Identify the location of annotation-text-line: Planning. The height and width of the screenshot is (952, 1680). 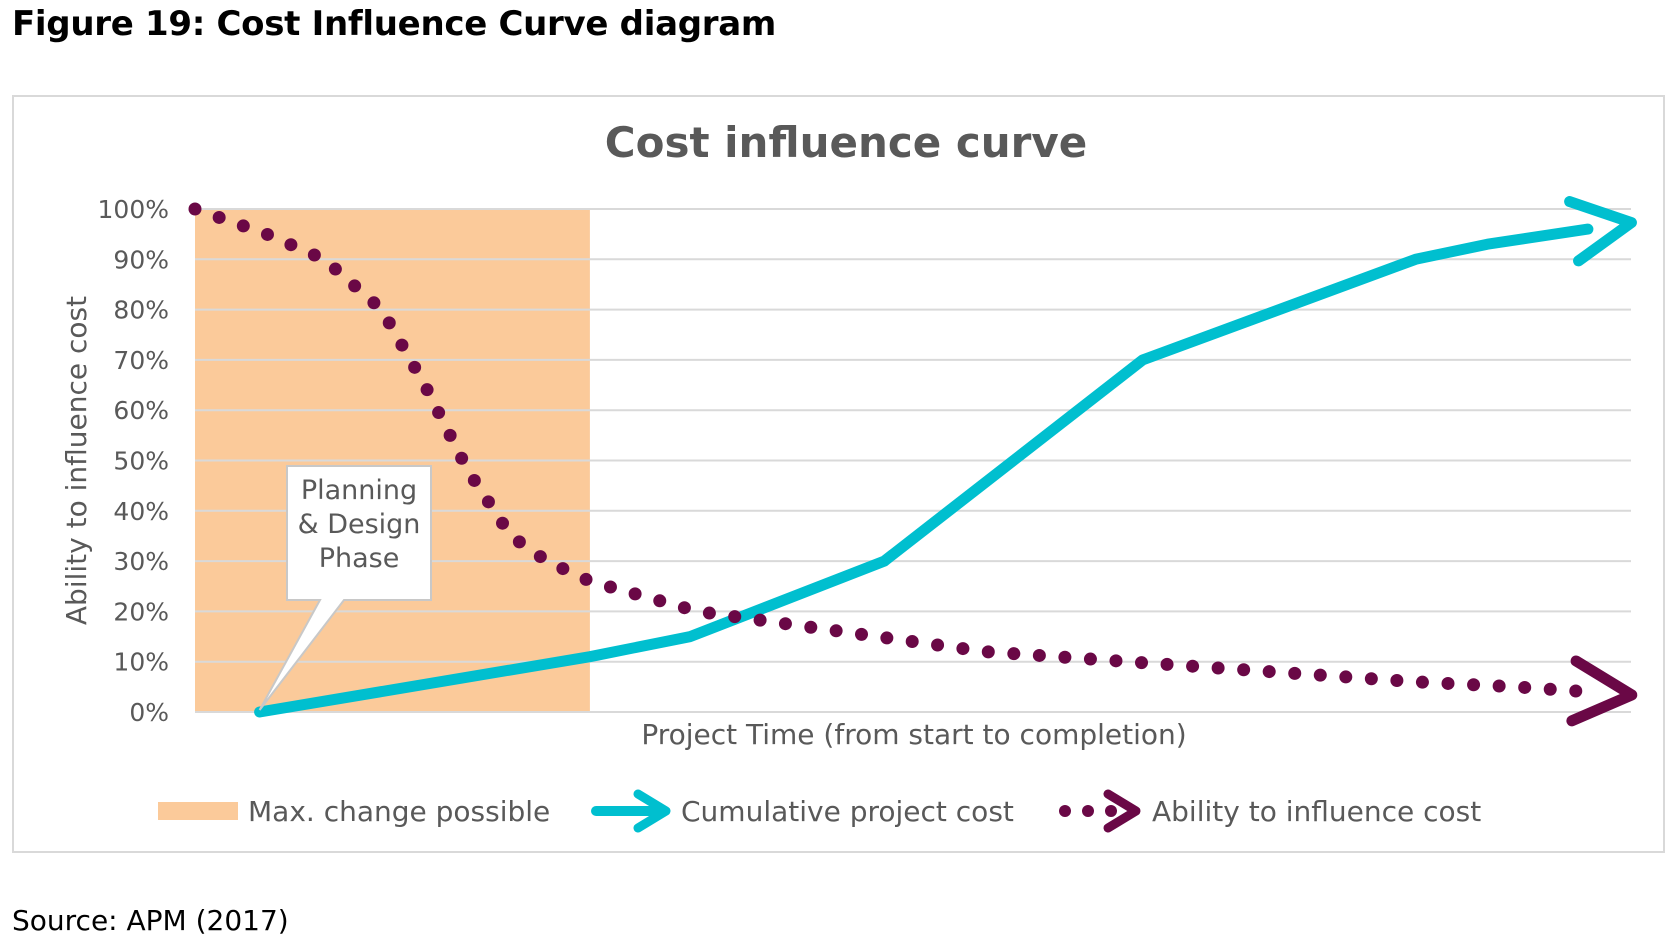
(359, 490).